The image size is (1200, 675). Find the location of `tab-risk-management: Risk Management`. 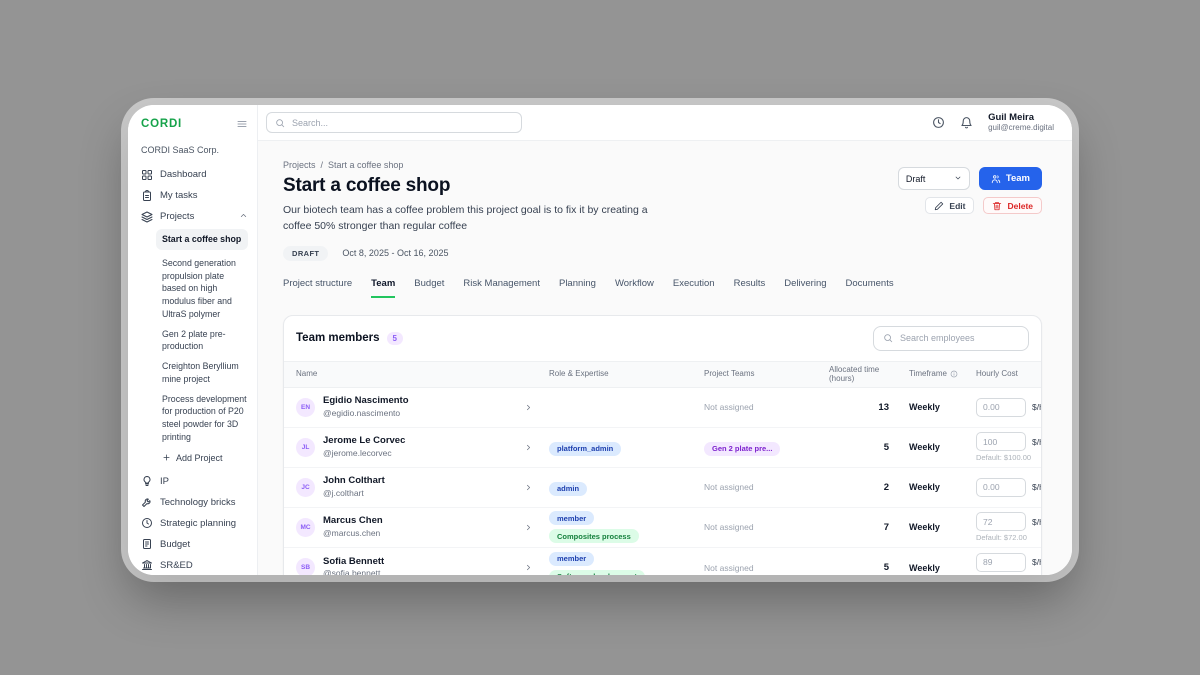

tab-risk-management: Risk Management is located at coordinates (501, 283).